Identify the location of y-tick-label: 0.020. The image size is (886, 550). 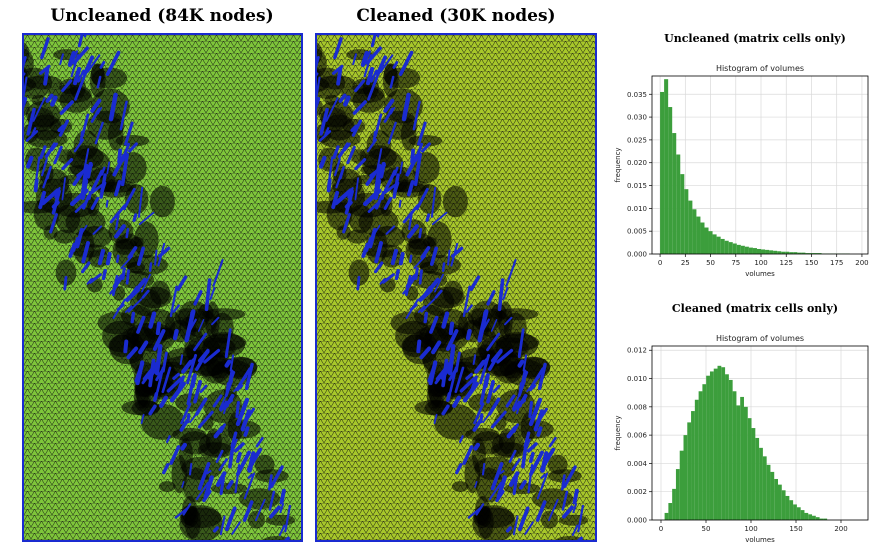
(637, 163).